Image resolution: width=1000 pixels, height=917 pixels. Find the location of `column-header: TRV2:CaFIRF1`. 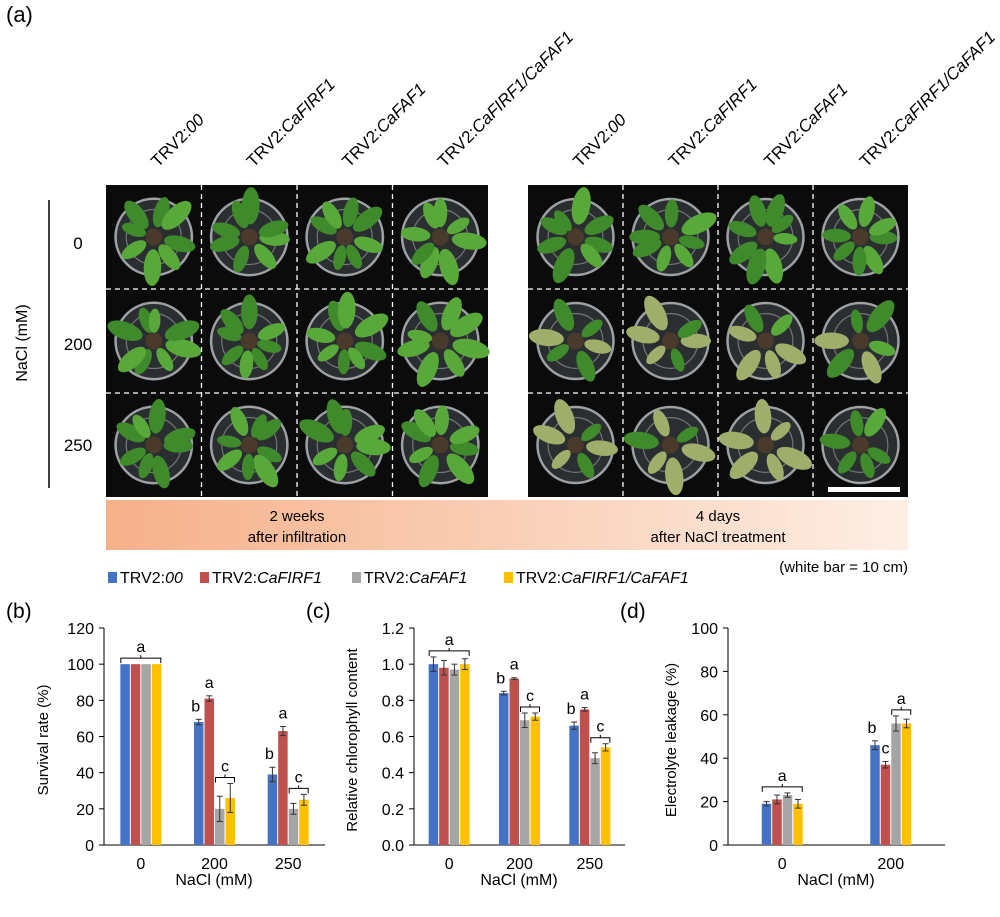

column-header: TRV2:CaFIRF1 is located at coordinates (291, 123).